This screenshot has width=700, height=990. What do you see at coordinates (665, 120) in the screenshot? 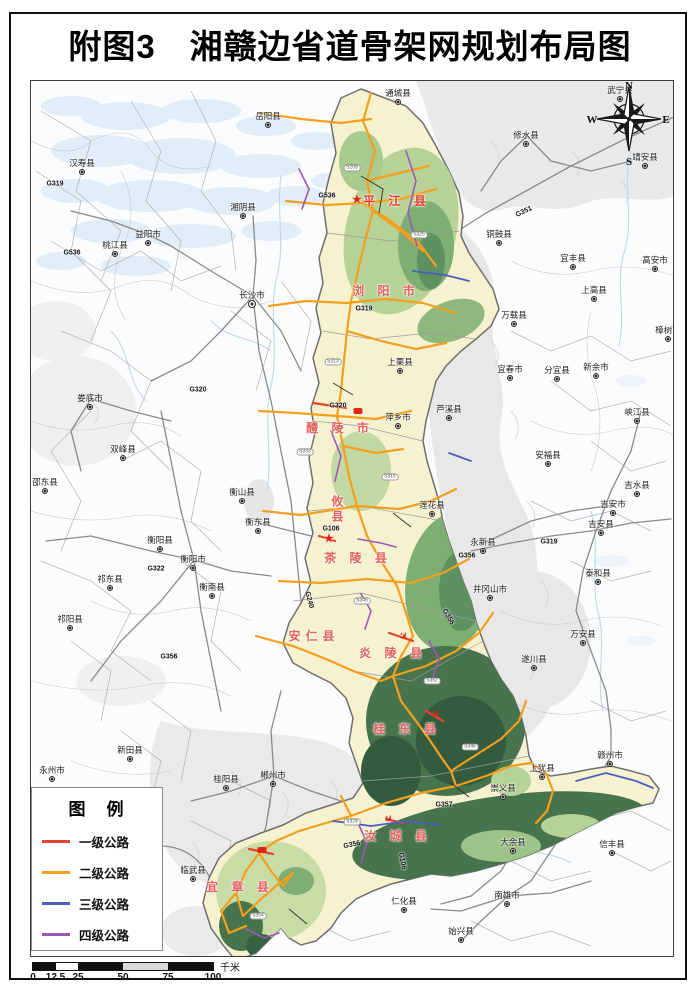
I see `compass-e-label: E` at bounding box center [665, 120].